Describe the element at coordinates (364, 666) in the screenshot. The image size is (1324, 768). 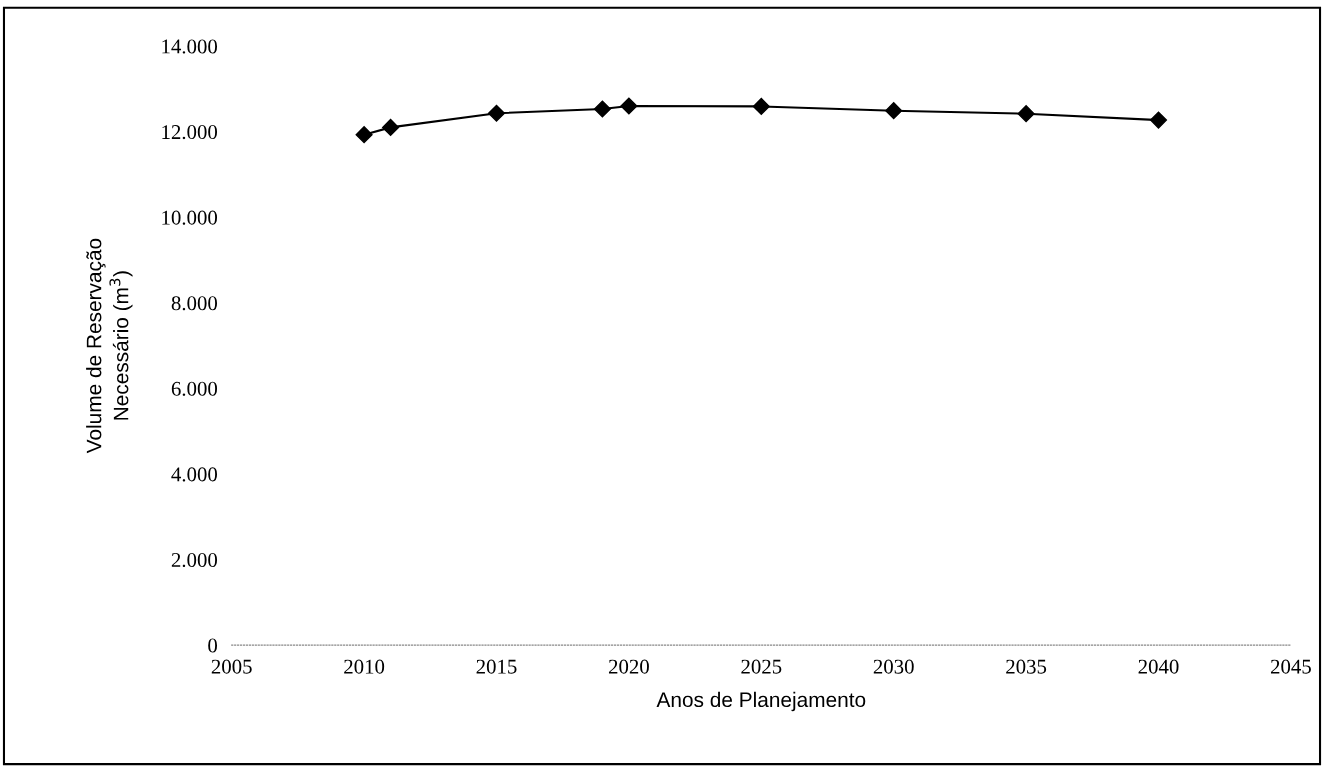
I see `x-tick-label: 2010` at that location.